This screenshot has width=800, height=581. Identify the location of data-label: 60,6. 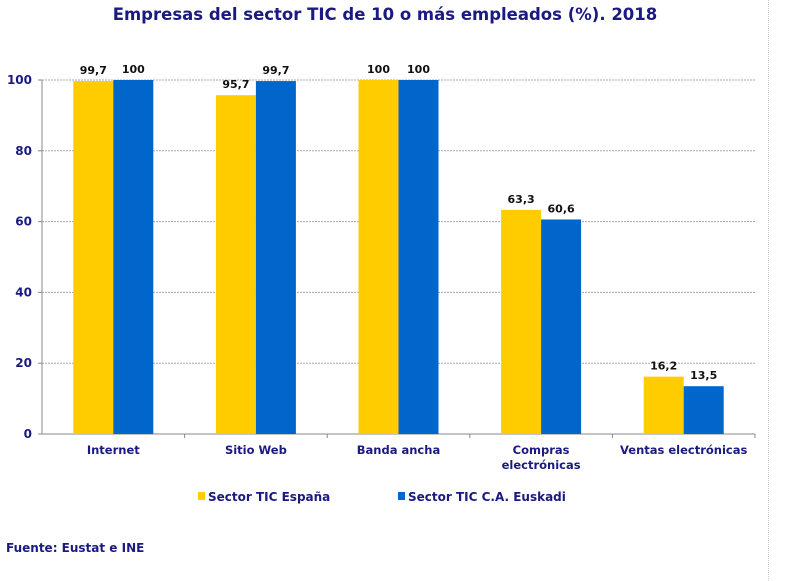
(561, 208).